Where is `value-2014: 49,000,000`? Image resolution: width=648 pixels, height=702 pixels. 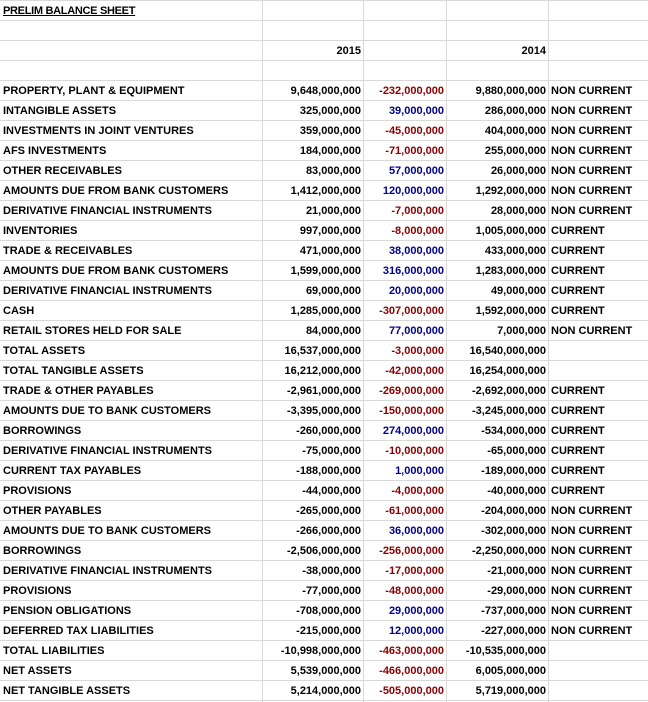 value-2014: 49,000,000 is located at coordinates (518, 291).